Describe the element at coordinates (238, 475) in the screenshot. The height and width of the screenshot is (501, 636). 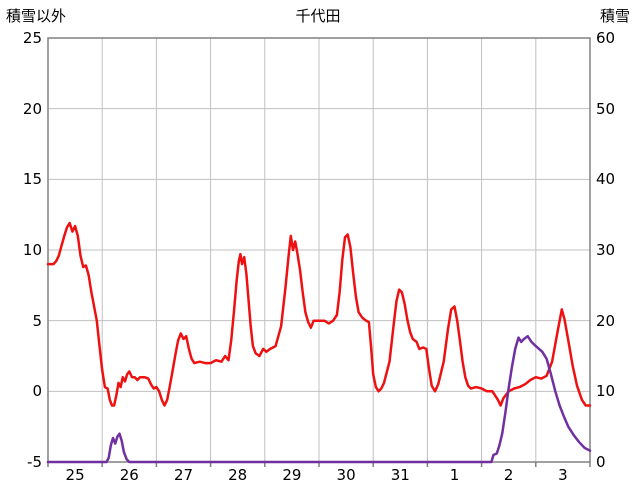
I see `x-axis-tick-label: 28` at that location.